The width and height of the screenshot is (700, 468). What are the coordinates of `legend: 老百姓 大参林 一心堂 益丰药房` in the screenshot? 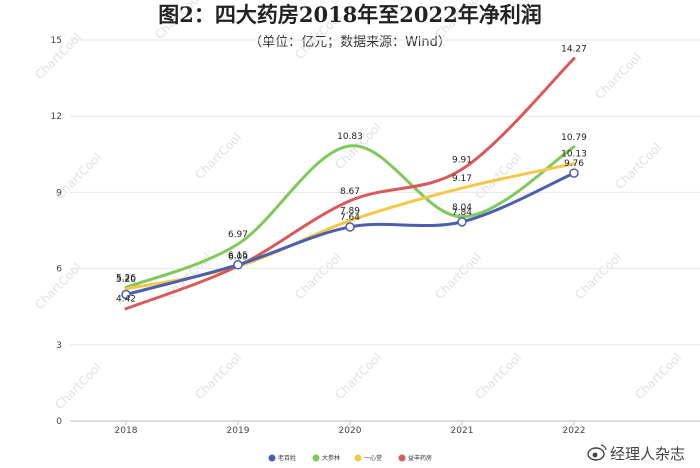 It's located at (350, 458).